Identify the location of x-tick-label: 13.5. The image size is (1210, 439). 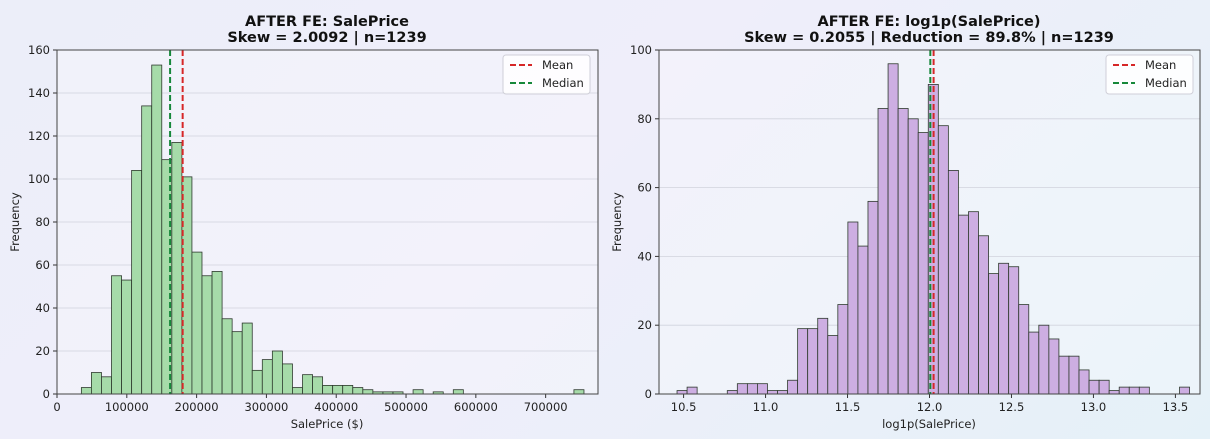
(1176, 407).